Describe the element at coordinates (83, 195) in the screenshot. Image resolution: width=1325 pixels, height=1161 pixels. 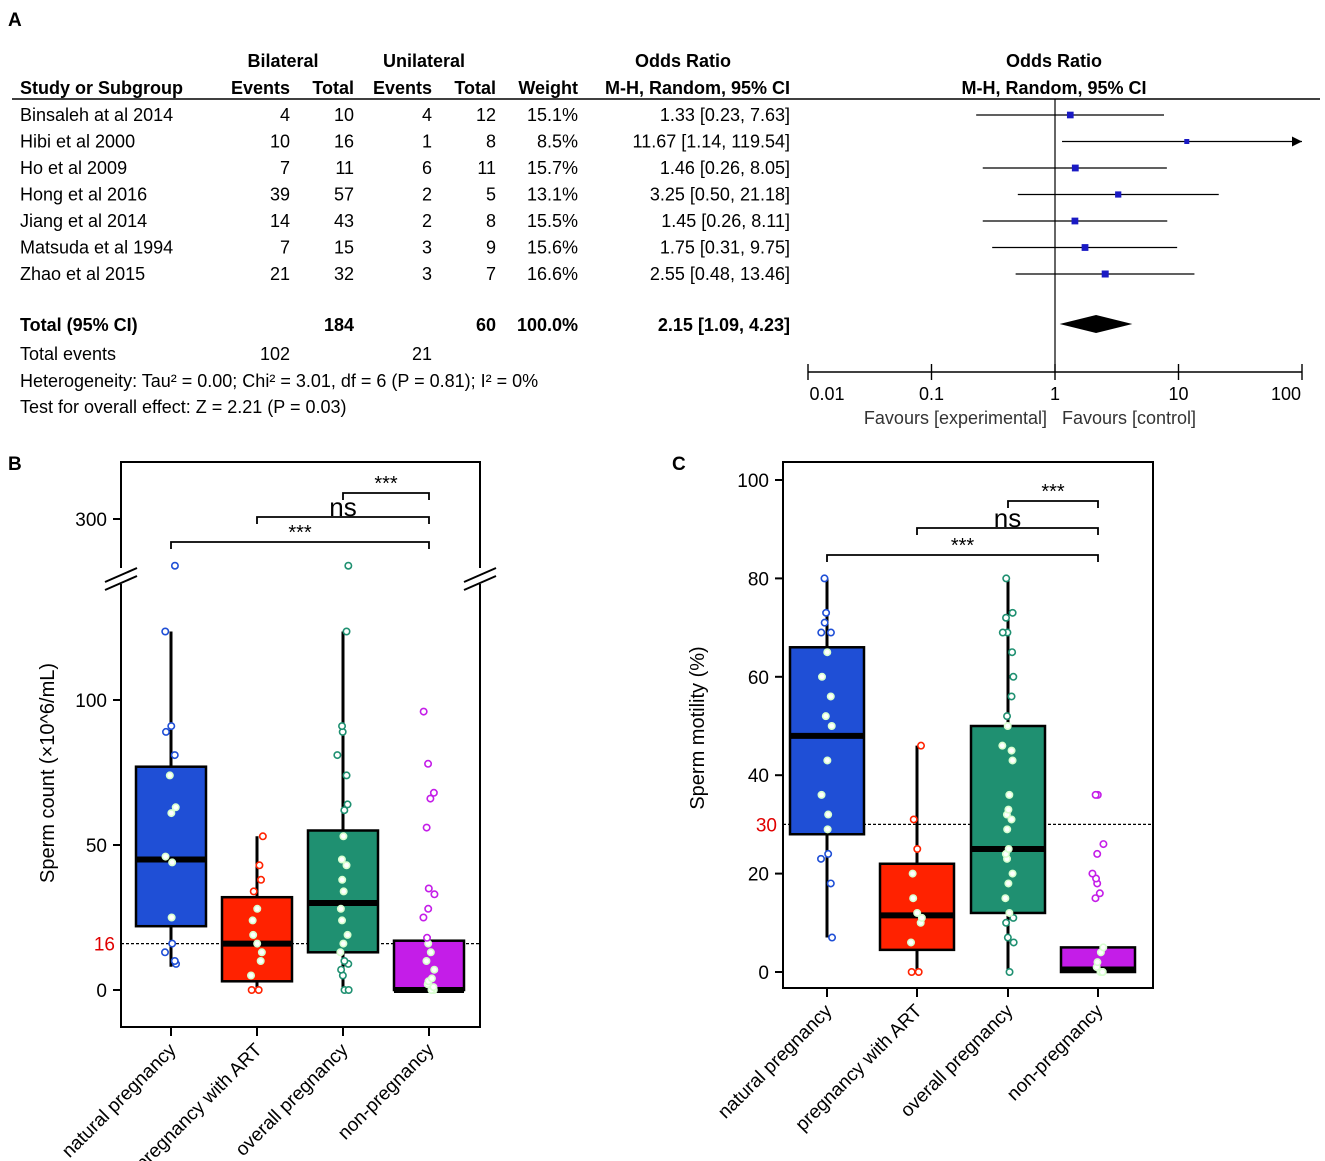
I see `study-name: Hong et al 2016` at that location.